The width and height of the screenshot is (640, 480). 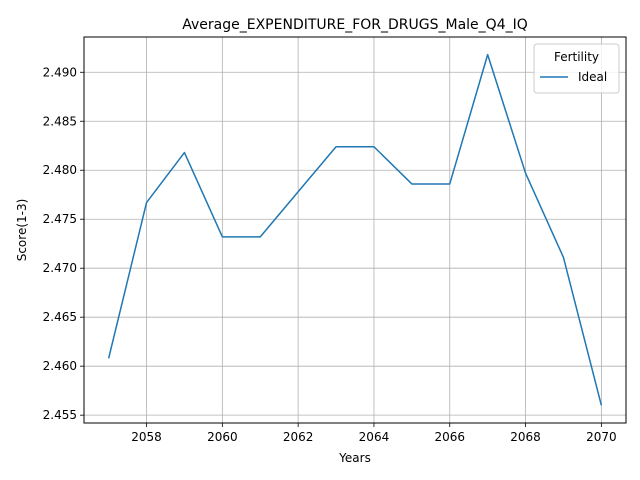 What do you see at coordinates (354, 458) in the screenshot?
I see `x-axis-label: Years` at bounding box center [354, 458].